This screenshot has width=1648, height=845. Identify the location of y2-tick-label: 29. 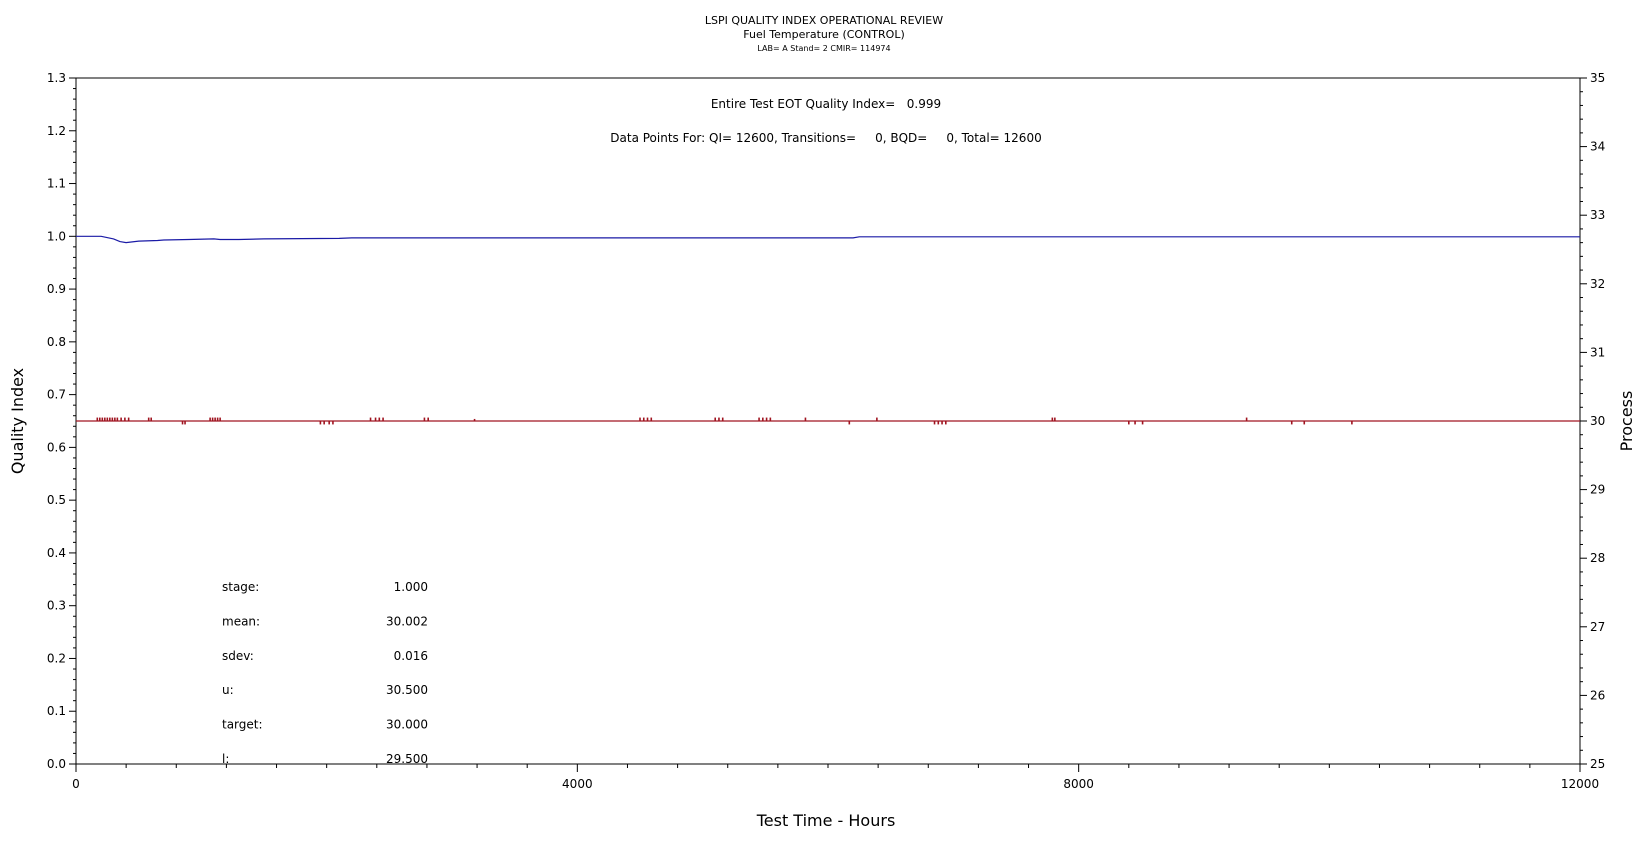
(1597, 490).